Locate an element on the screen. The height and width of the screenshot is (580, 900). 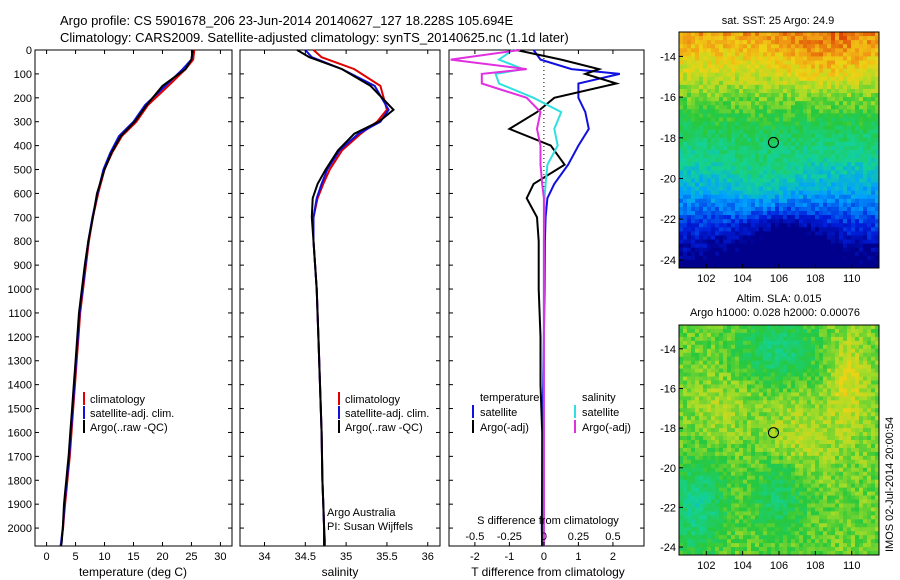
x-tick-label: 0 is located at coordinates (544, 557).